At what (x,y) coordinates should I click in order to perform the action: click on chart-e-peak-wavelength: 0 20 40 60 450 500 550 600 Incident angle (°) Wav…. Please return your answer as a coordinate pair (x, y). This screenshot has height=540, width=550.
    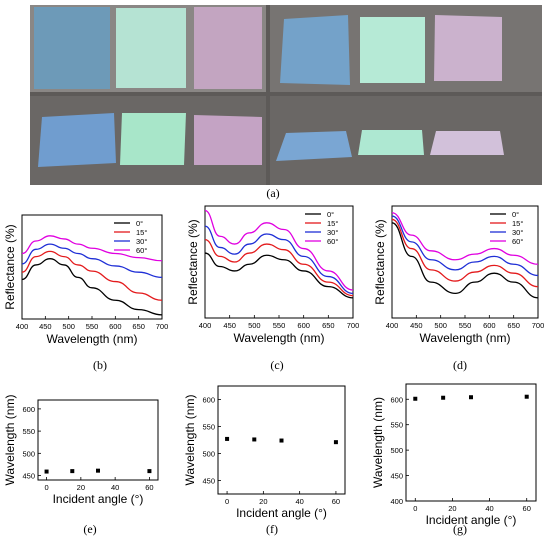
    Looking at the image, I should click on (81, 450).